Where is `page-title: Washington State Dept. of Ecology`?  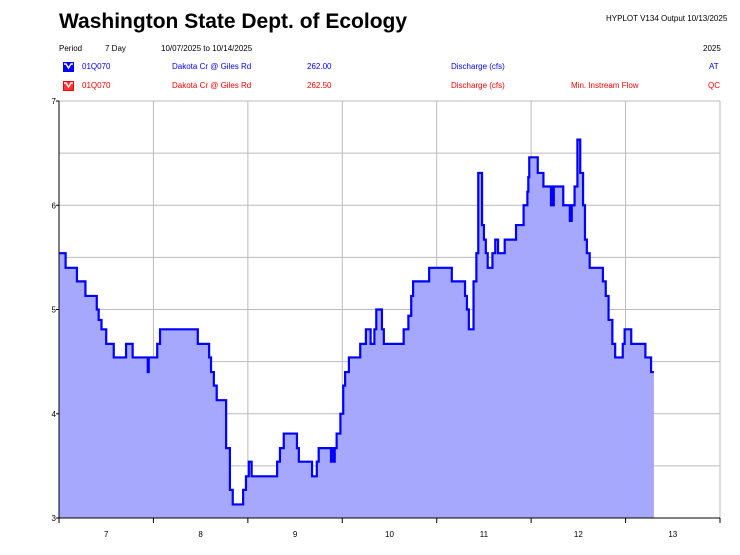
page-title: Washington State Dept. of Ecology is located at coordinates (233, 21).